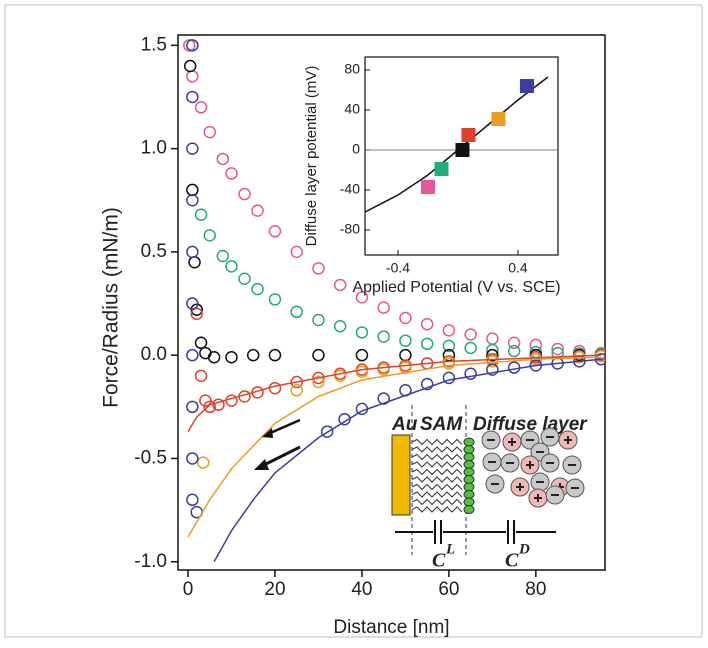 The width and height of the screenshot is (708, 648). What do you see at coordinates (398, 268) in the screenshot?
I see `inset-x-tick-label: -0.4` at bounding box center [398, 268].